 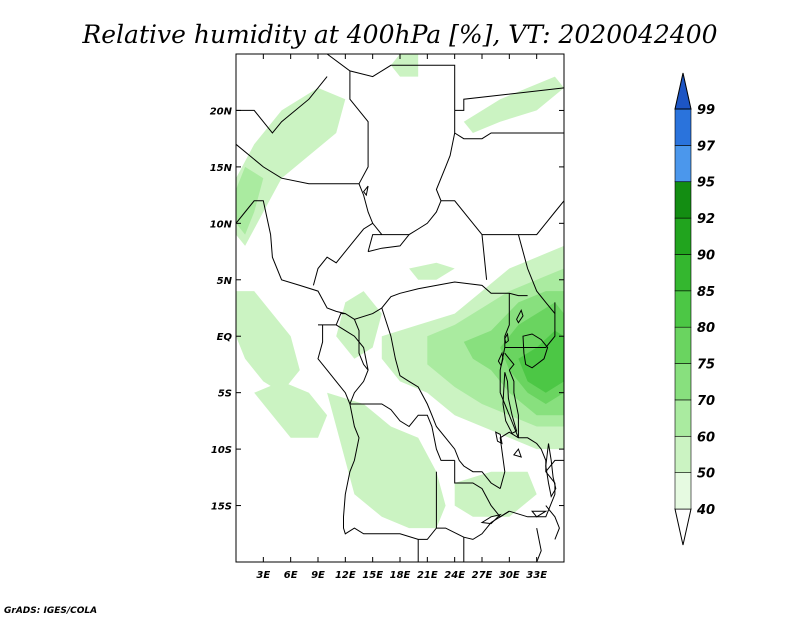 What do you see at coordinates (225, 281) in the screenshot?
I see `lat-tick-label: 5N` at bounding box center [225, 281].